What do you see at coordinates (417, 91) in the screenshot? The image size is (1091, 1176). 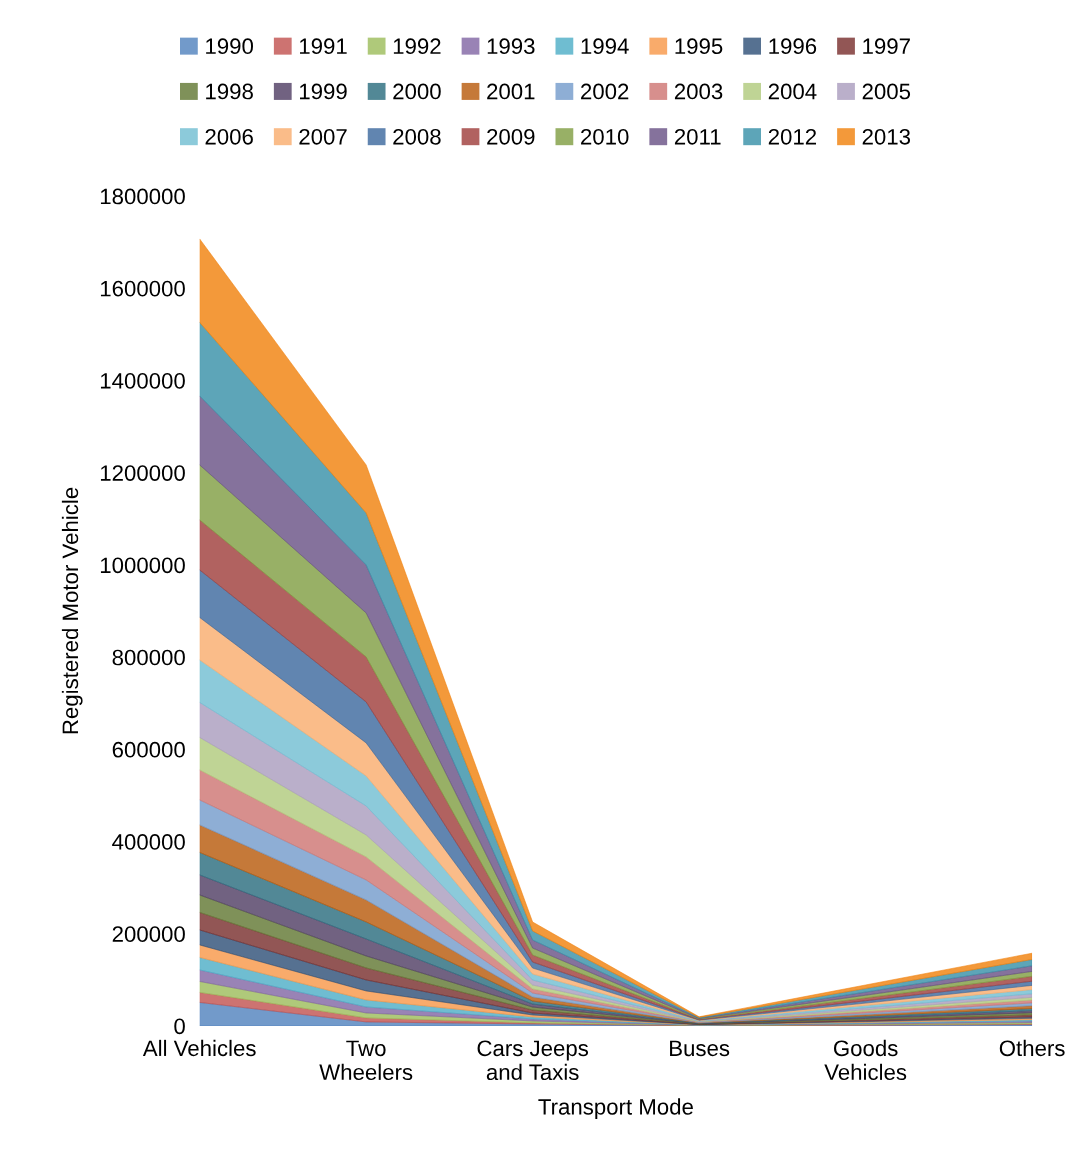 I see `legend-label: 2000` at bounding box center [417, 91].